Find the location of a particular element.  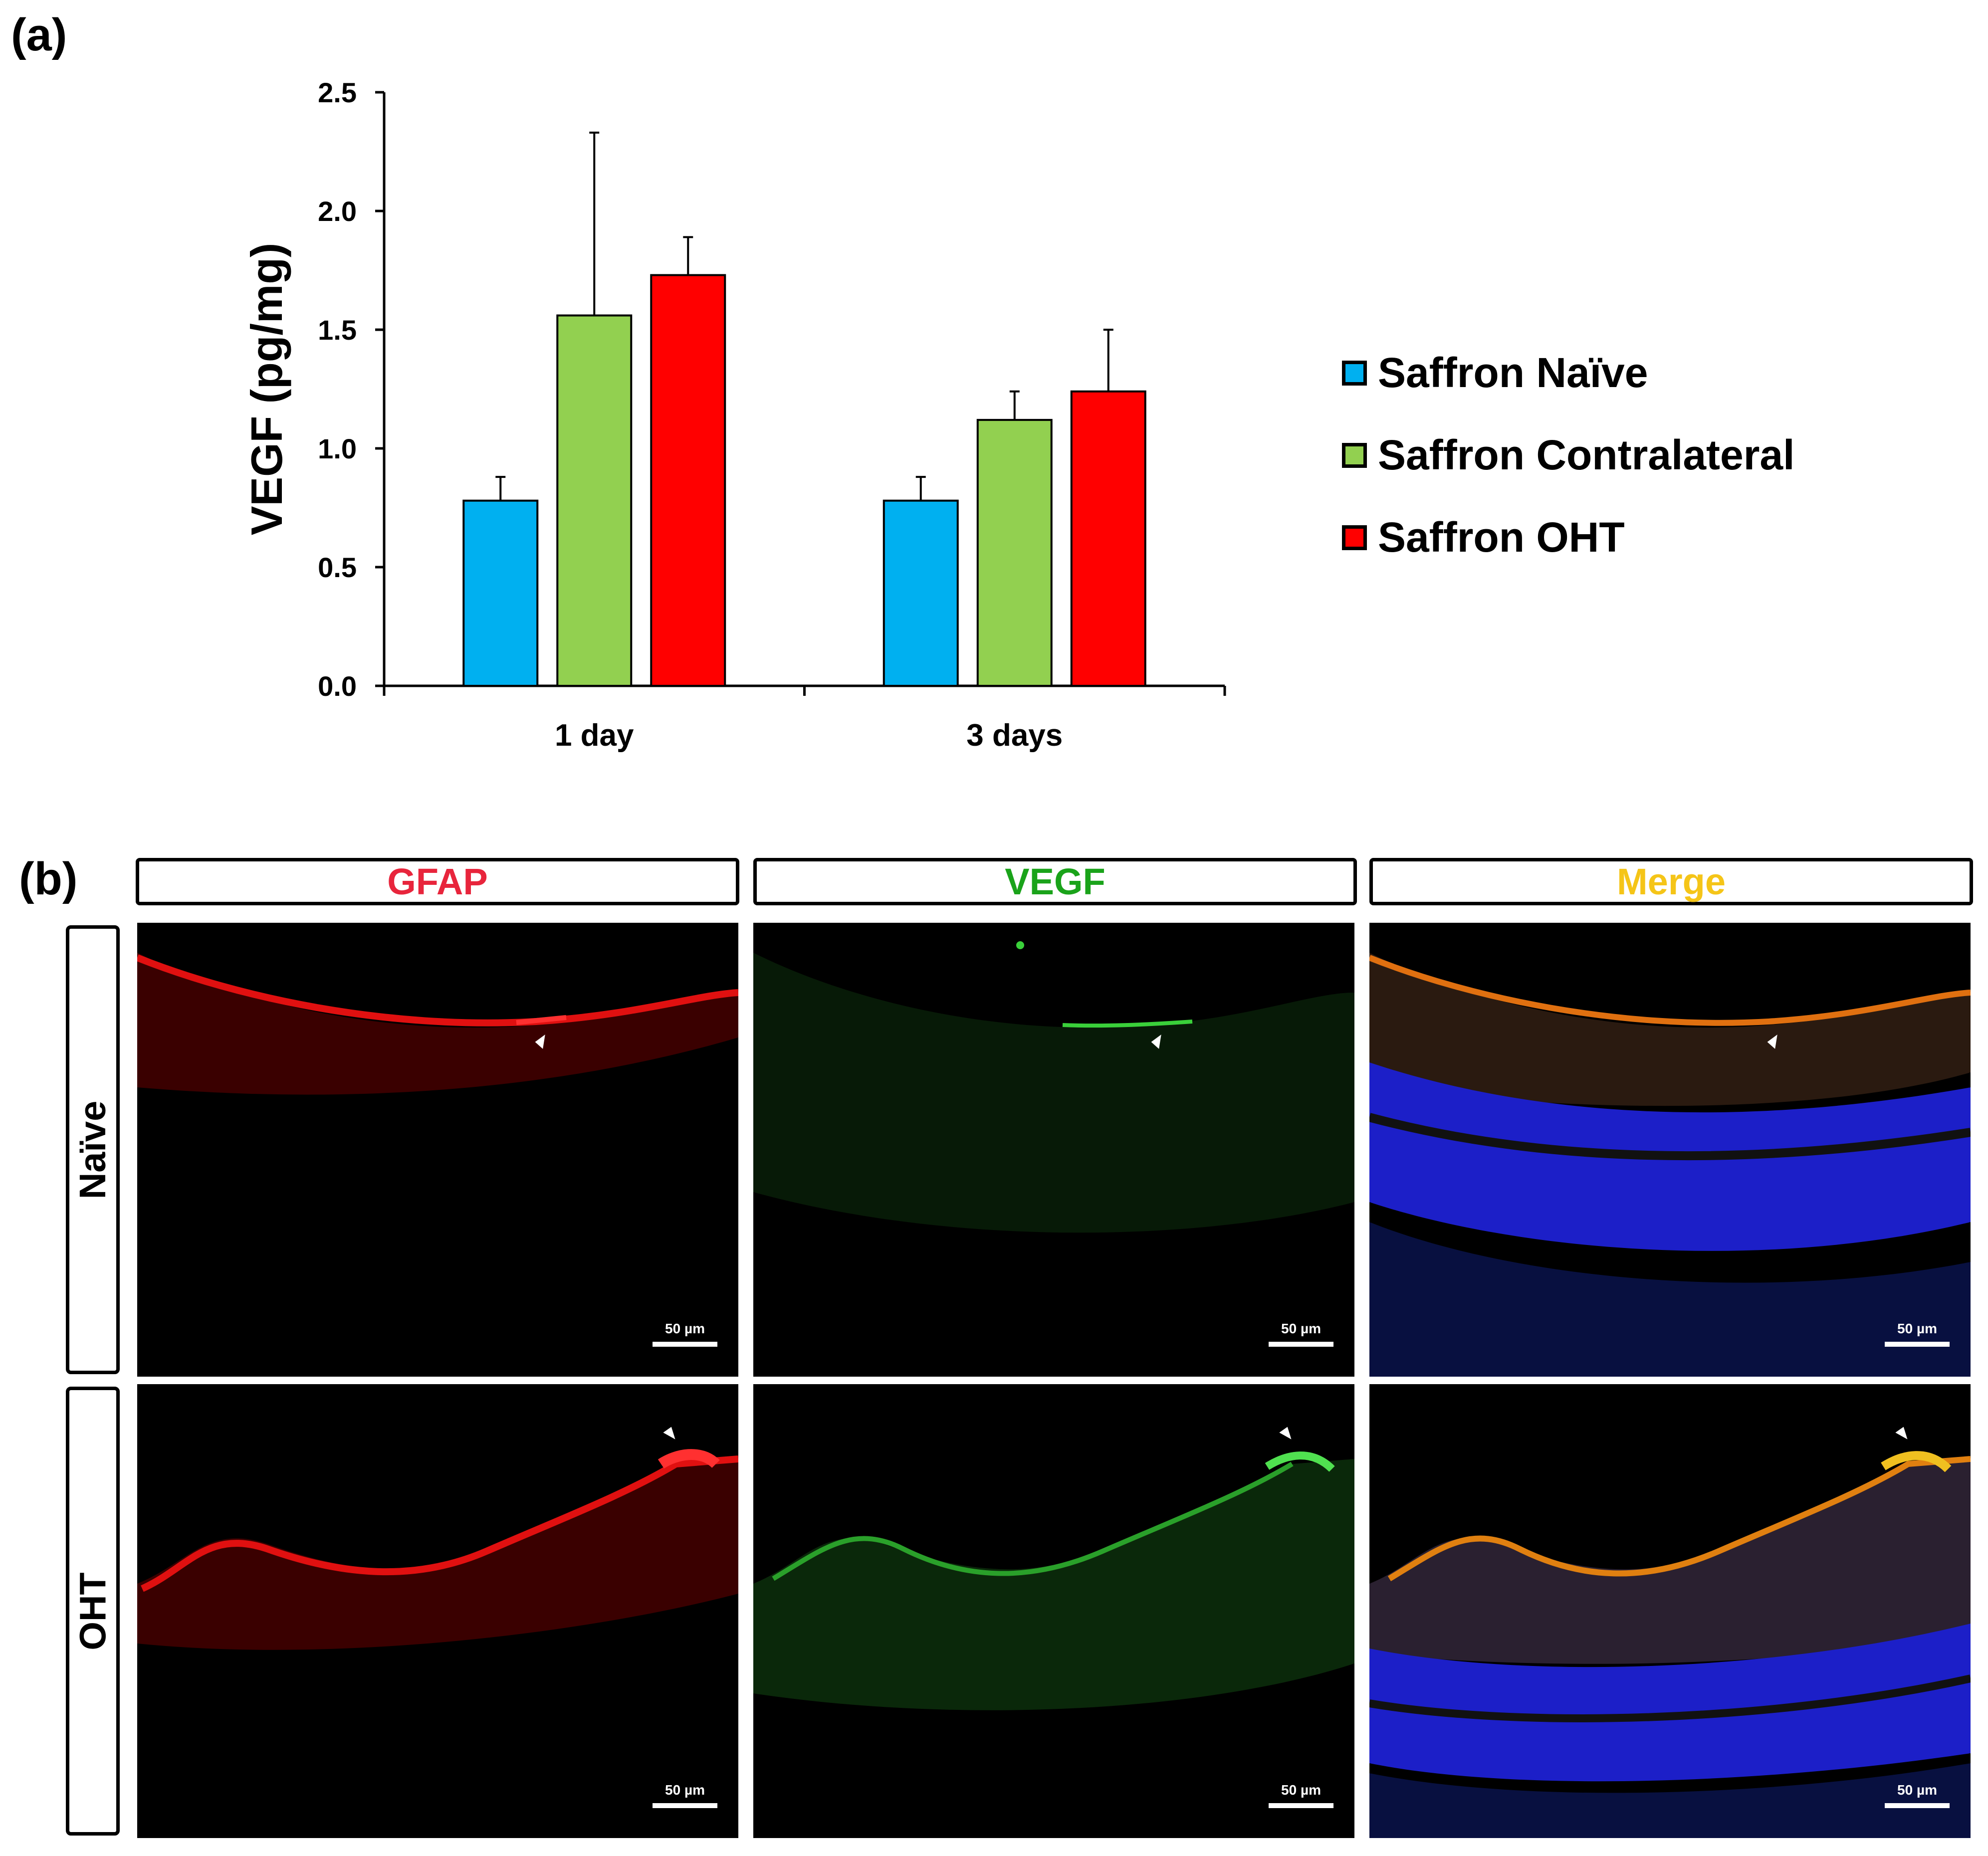

y-tick-label: 1.0 is located at coordinates (337, 449).